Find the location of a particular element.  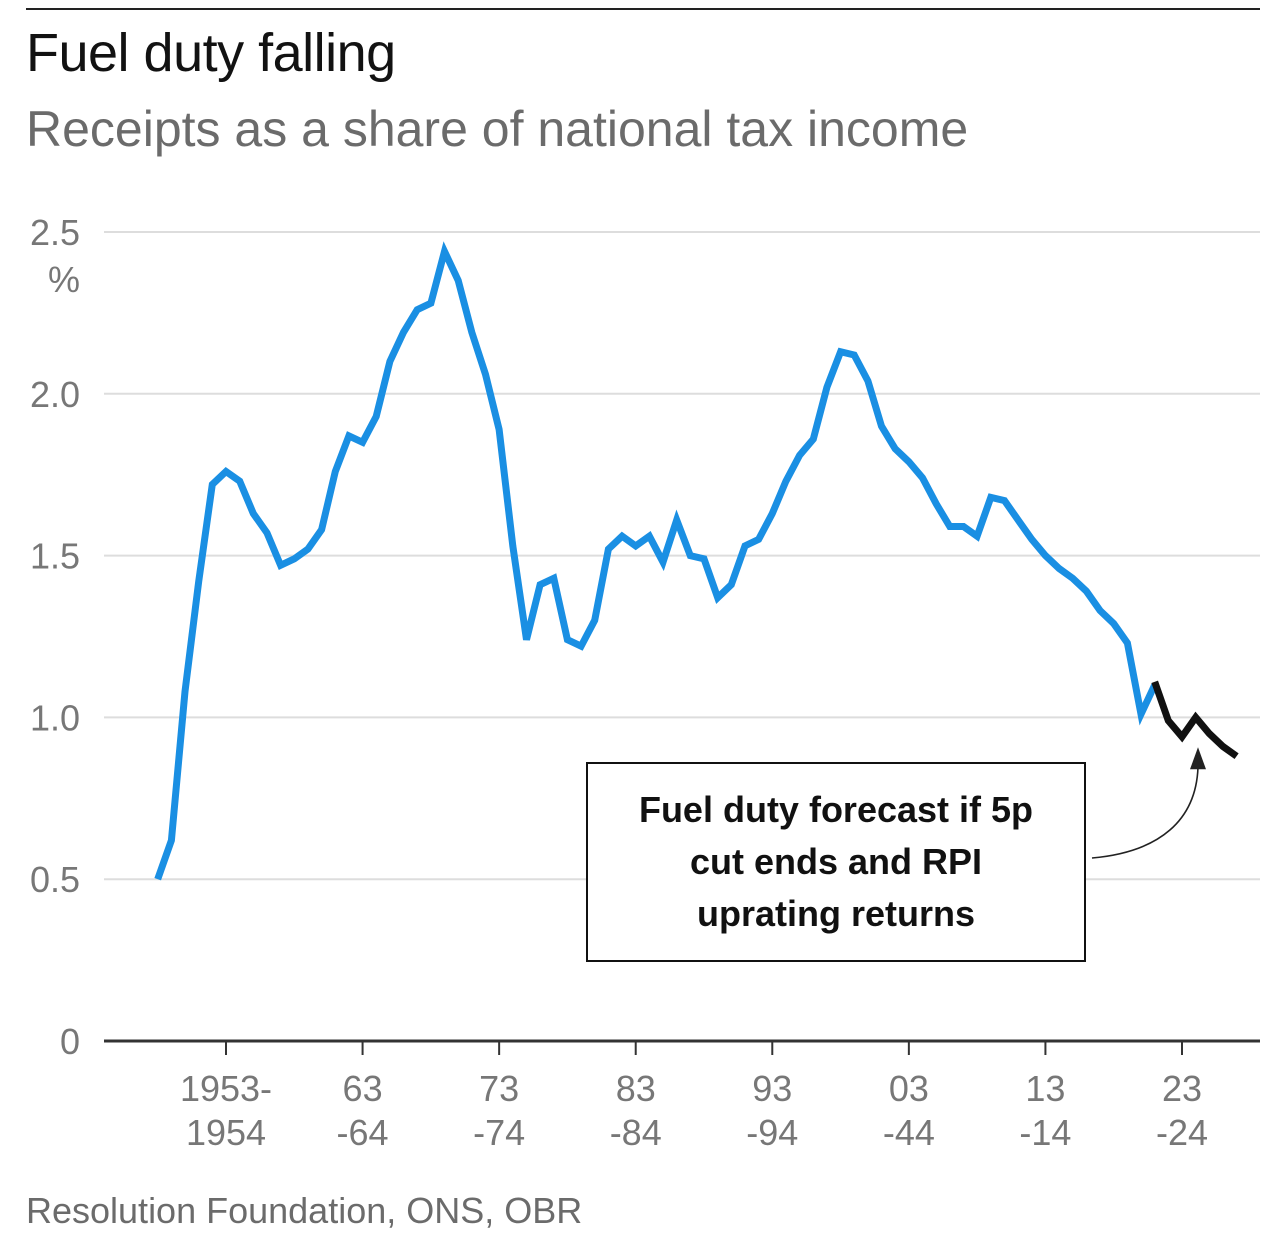

x-tick-label: 03 is located at coordinates (909, 1088).